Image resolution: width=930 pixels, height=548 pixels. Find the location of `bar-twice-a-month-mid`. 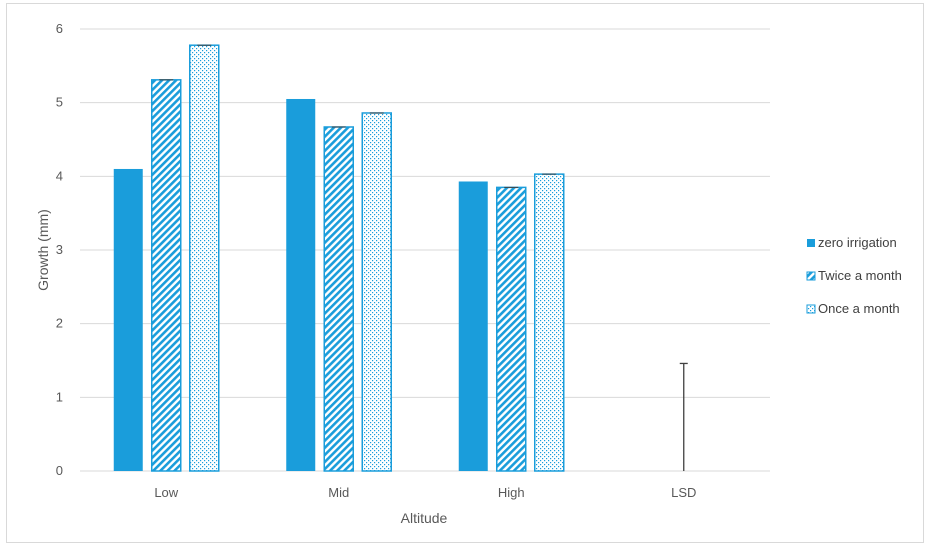

bar-twice-a-month-mid is located at coordinates (338, 299).